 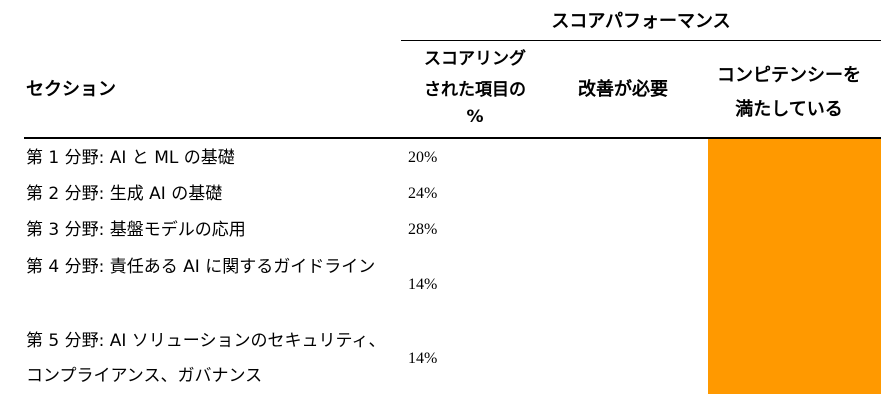 What do you see at coordinates (641, 40) in the screenshot?
I see `group-header-divider` at bounding box center [641, 40].